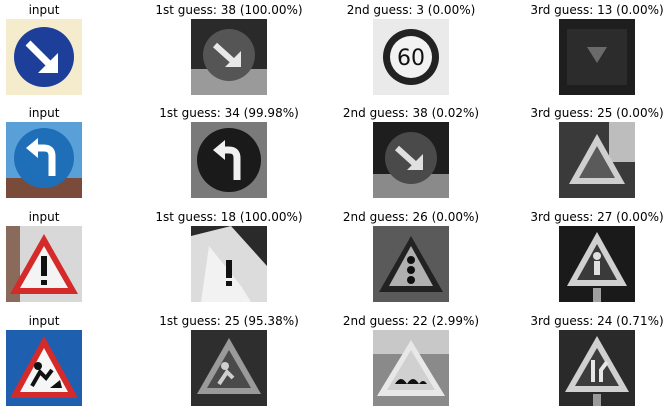  What do you see at coordinates (411, 10) in the screenshot?
I see `guess-2-title: 2nd guess: 3 (0.00%)` at bounding box center [411, 10].